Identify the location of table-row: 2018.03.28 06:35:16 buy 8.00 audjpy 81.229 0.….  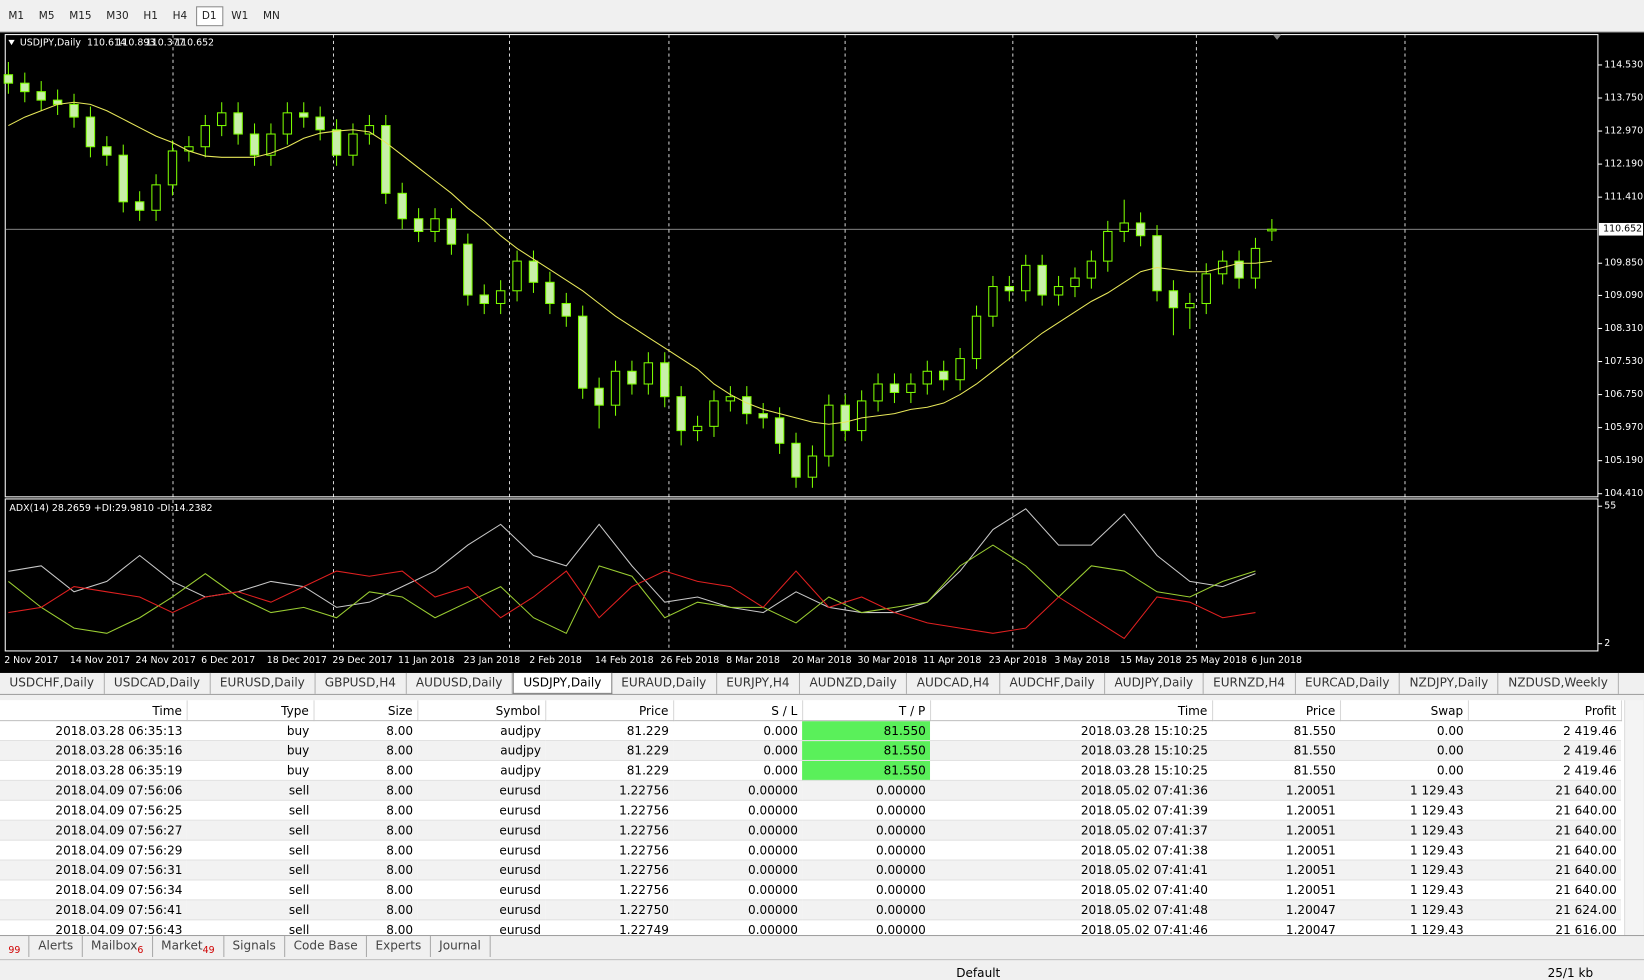
(810, 750).